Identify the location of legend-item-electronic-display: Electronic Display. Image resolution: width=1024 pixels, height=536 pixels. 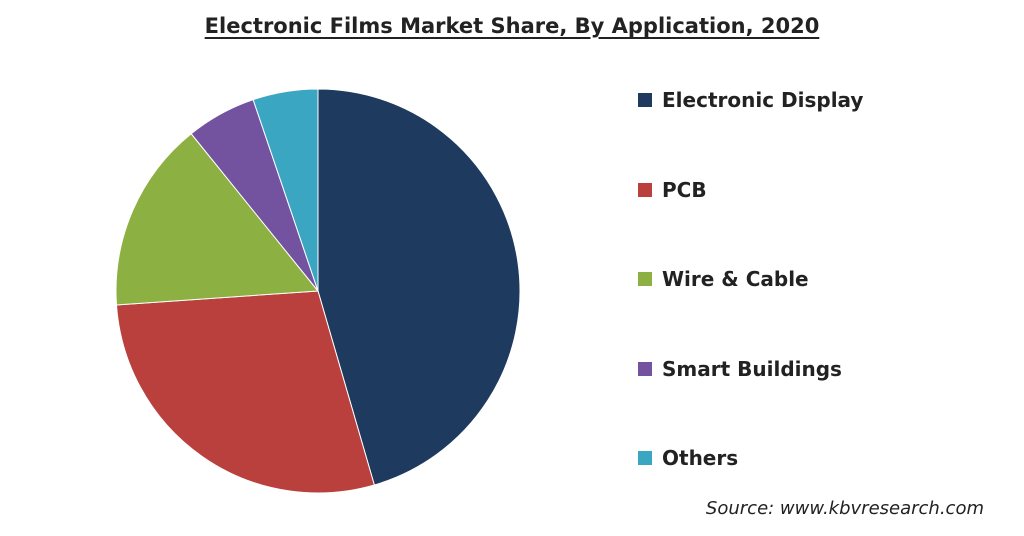
(788, 100).